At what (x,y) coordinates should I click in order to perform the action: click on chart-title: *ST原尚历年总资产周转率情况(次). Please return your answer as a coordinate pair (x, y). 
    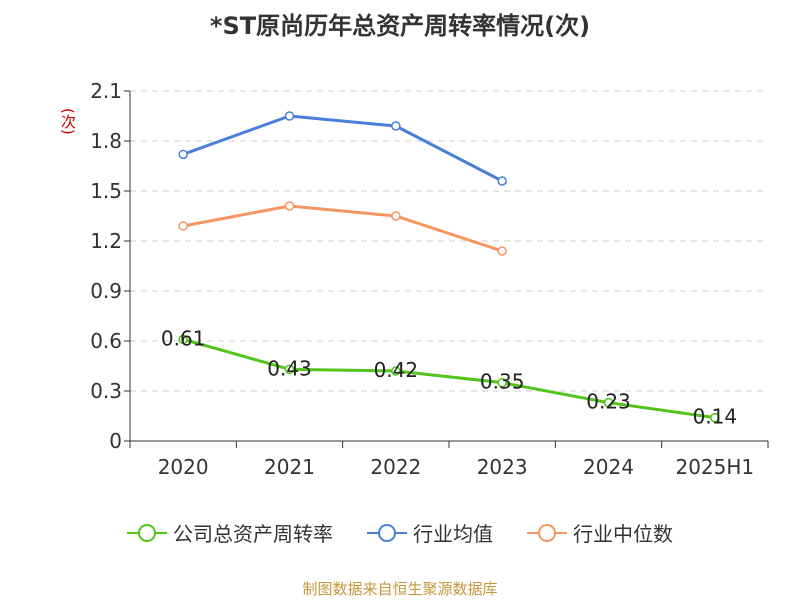
    Looking at the image, I should click on (400, 26).